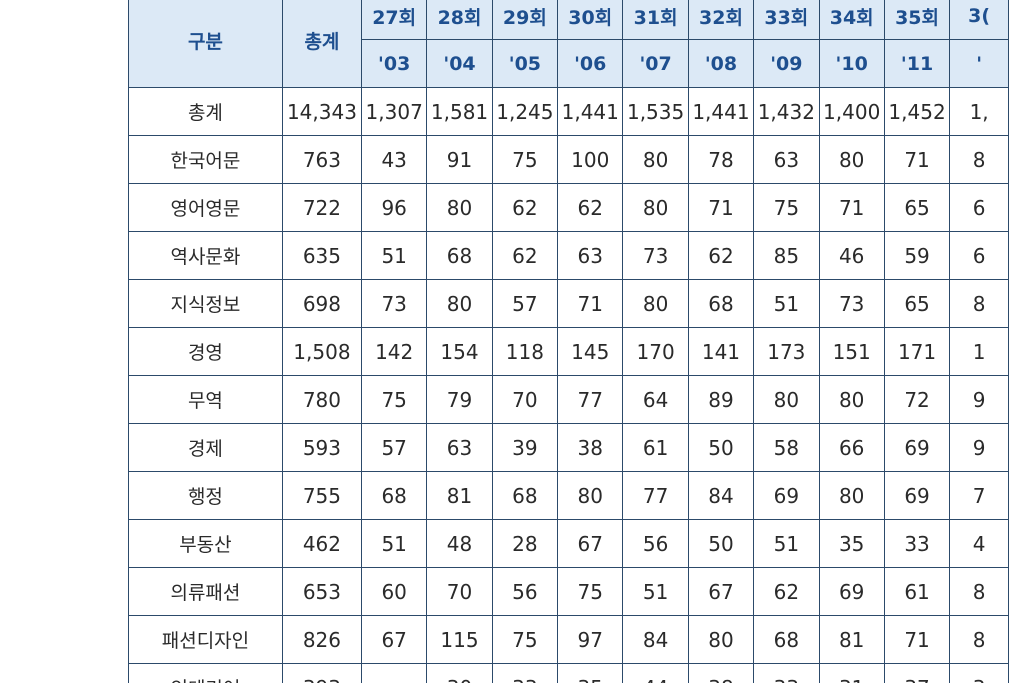 The width and height of the screenshot is (1009, 683). I want to click on table-cell: 73, so click(655, 255).